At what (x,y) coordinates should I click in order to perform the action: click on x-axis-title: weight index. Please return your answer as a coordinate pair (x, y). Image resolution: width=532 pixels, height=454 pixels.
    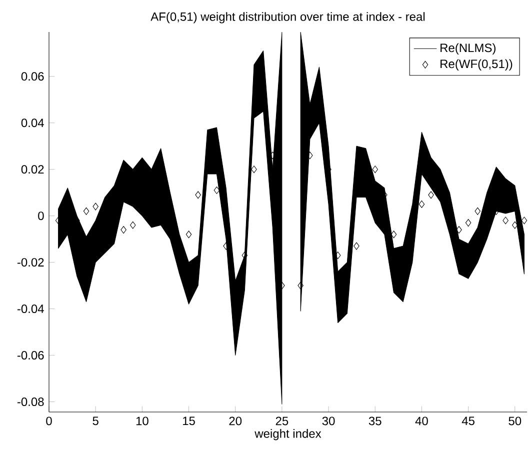
    Looking at the image, I should click on (288, 434).